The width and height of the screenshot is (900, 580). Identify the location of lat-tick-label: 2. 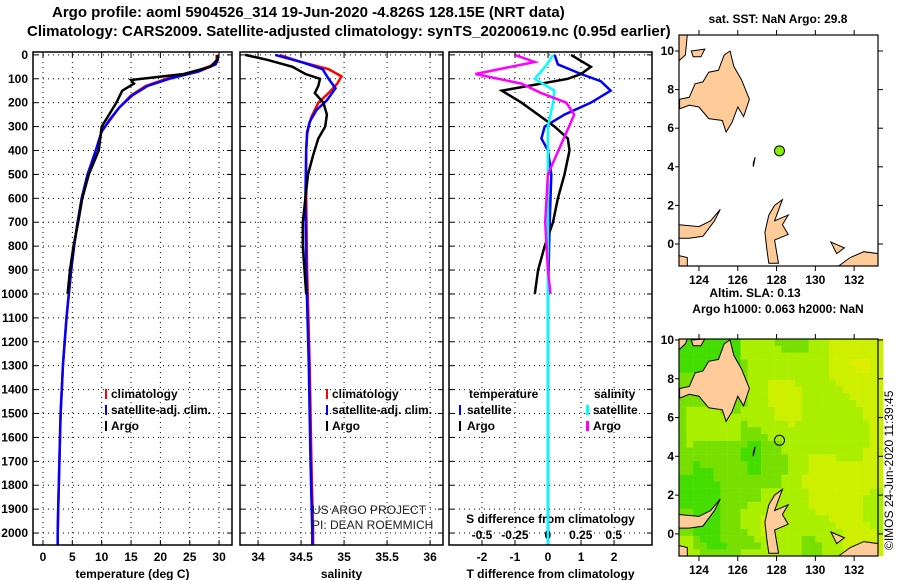
(670, 495).